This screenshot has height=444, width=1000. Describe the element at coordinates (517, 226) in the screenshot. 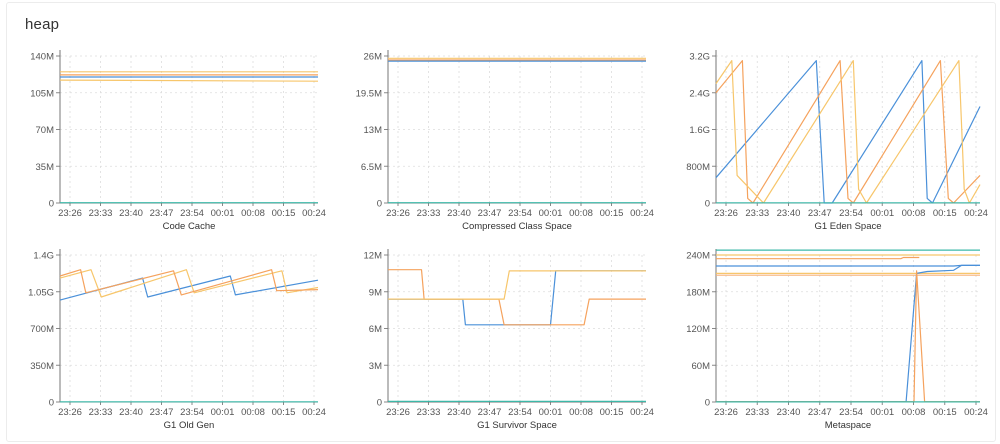

I see `chart-title: Compressed Class Space` at that location.